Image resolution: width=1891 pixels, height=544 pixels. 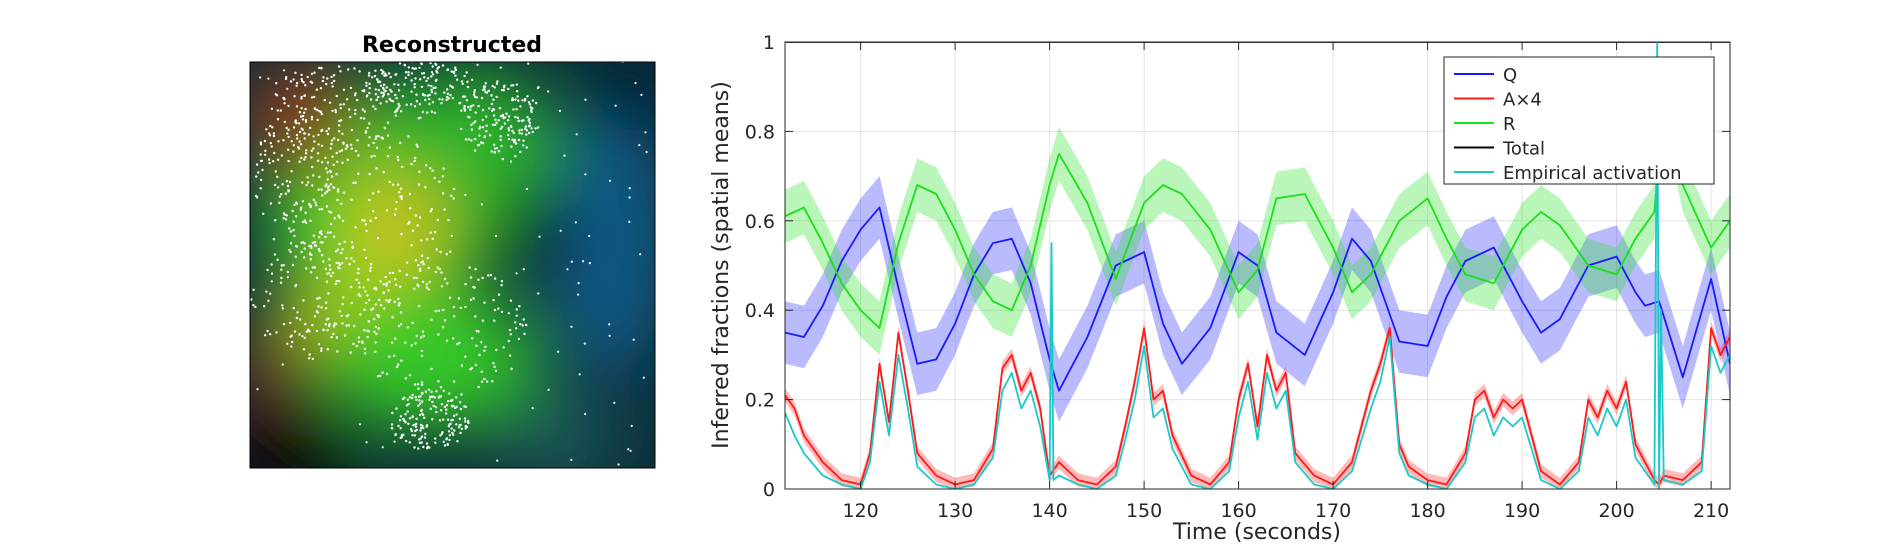 What do you see at coordinates (769, 490) in the screenshot?
I see `y-tick-label: 0` at bounding box center [769, 490].